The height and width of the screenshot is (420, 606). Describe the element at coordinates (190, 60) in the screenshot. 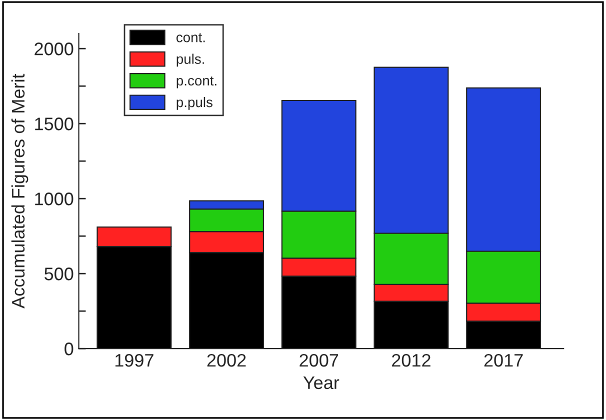

I see `legend-label: puls.` at that location.